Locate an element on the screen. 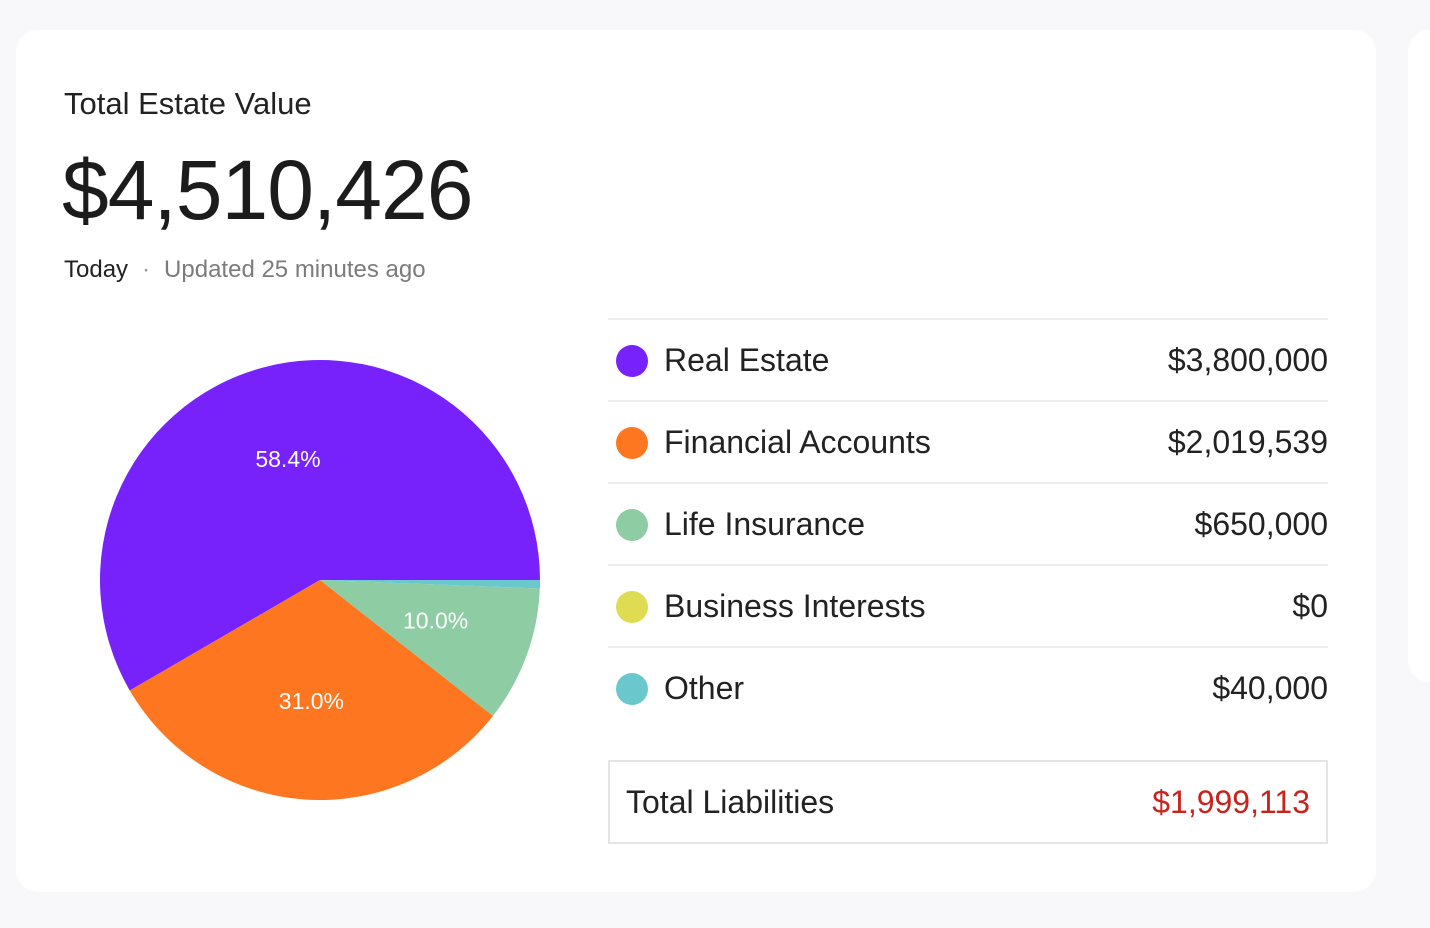 This screenshot has width=1430, height=928. legend-label: Business Interests is located at coordinates (795, 606).